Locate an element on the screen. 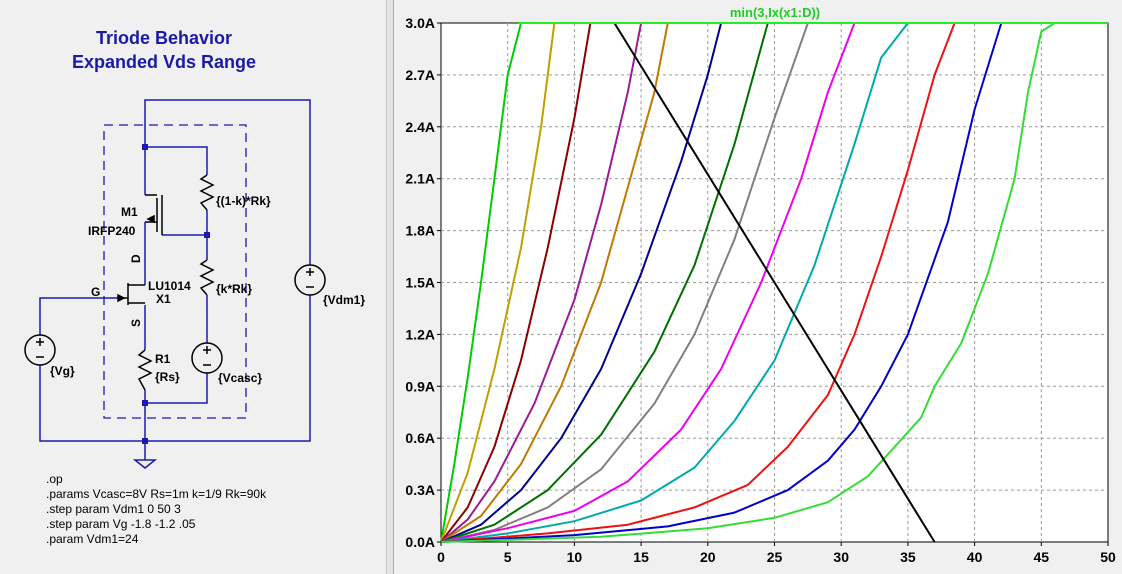 The height and width of the screenshot is (574, 1122). x-tick-label: 20 is located at coordinates (708, 557).